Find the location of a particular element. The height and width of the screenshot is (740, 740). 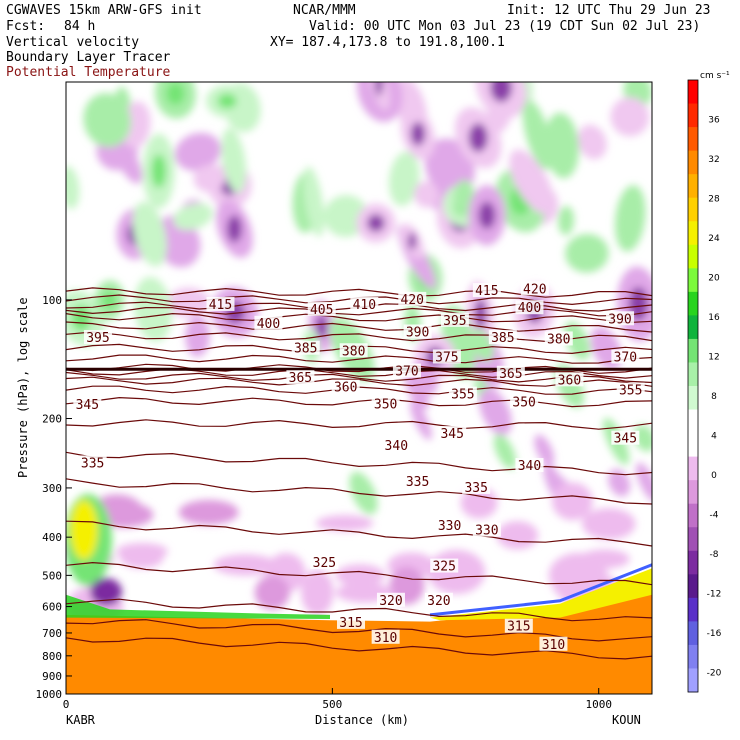

y-tick-label: 900 is located at coordinates (52, 676).